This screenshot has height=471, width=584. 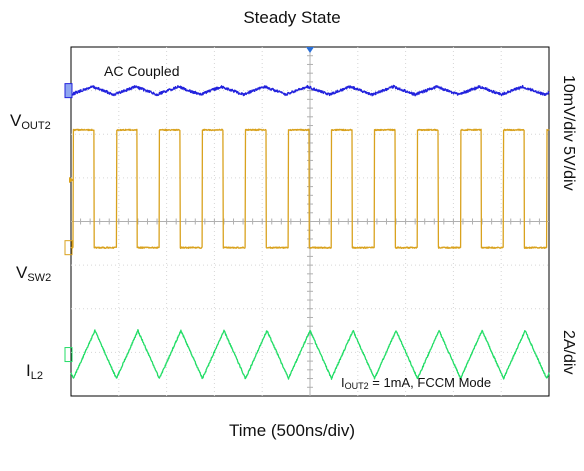 I want to click on chart-title: Steady State, so click(x=292, y=17).